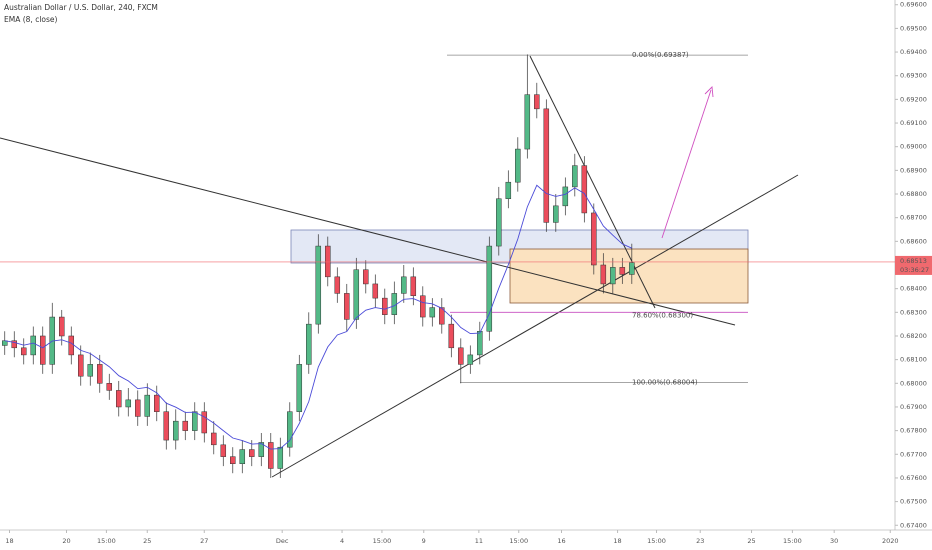 Image resolution: width=932 pixels, height=550 pixels. What do you see at coordinates (913, 383) in the screenshot?
I see `y-tick-label: 0.68000` at bounding box center [913, 383].